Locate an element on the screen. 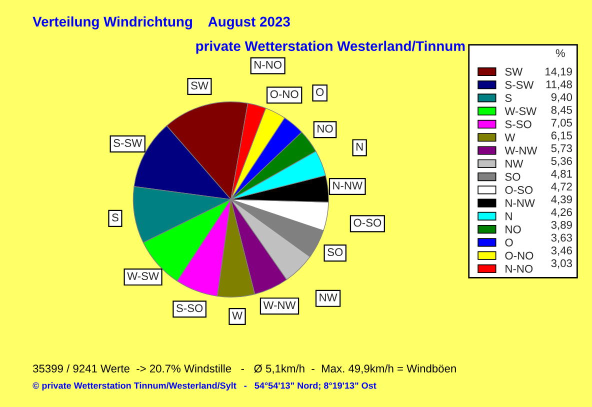 Image resolution: width=592 pixels, height=407 pixels. slice-label: N-NO is located at coordinates (268, 64).